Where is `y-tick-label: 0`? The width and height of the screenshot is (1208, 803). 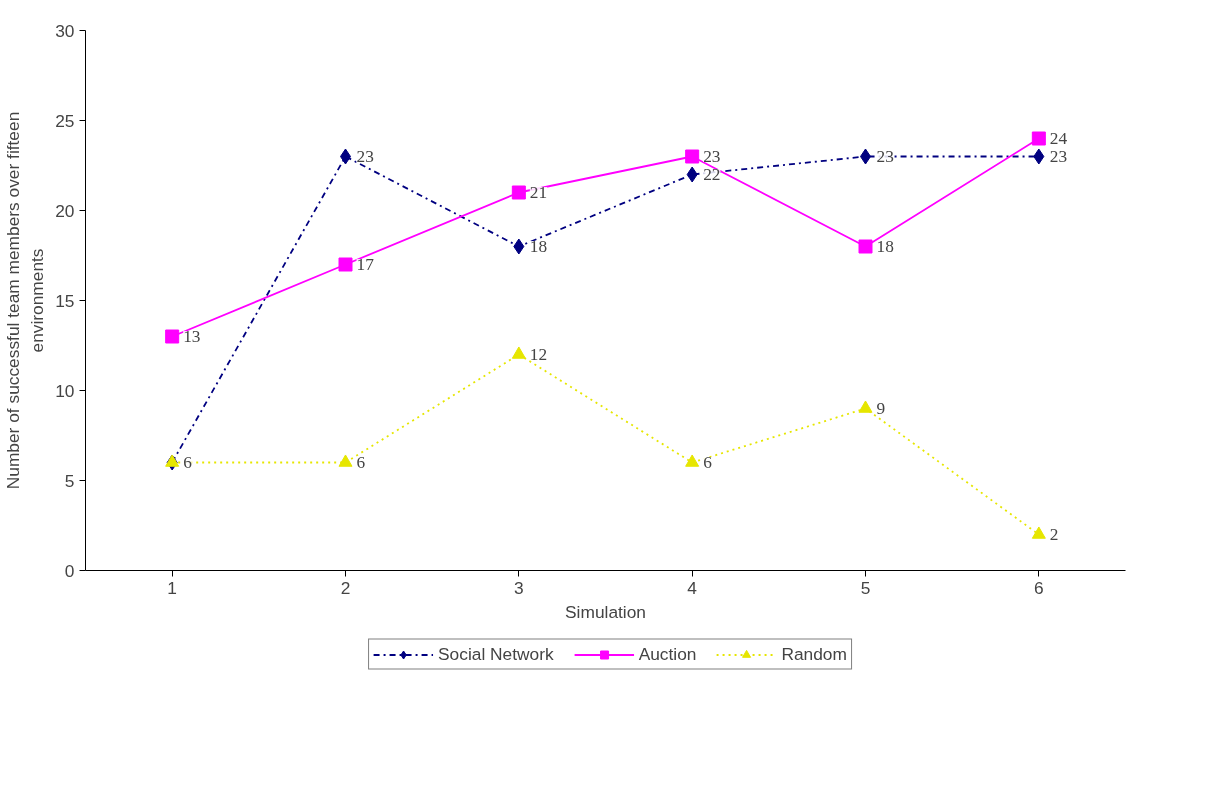 y-tick-label: 0 is located at coordinates (69, 570).